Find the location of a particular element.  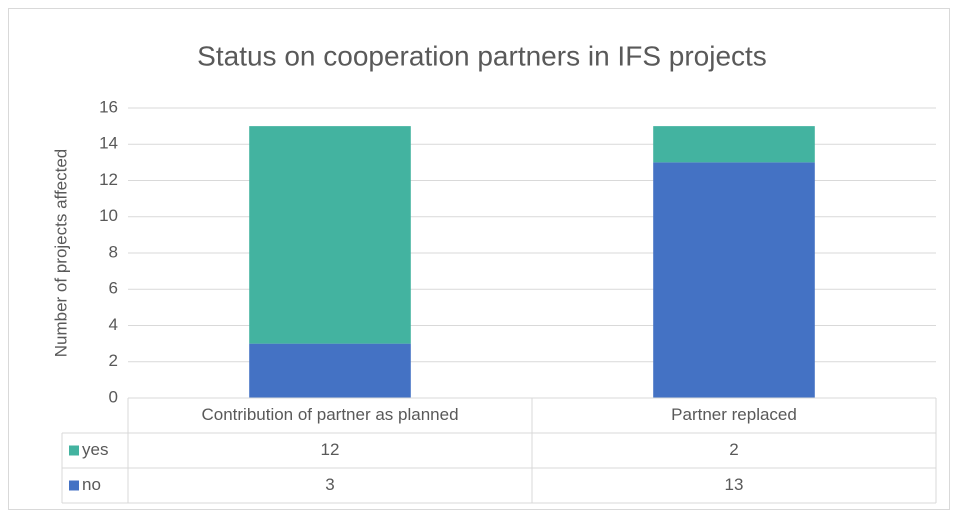

x-tick-label: Contribution of partner as planned is located at coordinates (329, 414).